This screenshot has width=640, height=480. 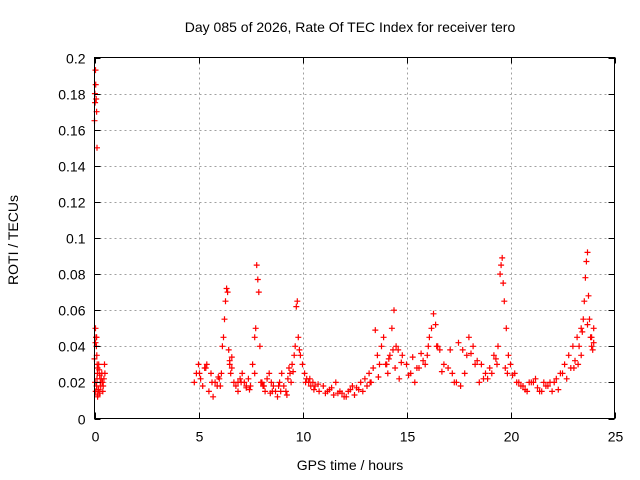 I want to click on y-tick-label: 0.16, so click(x=71, y=131).